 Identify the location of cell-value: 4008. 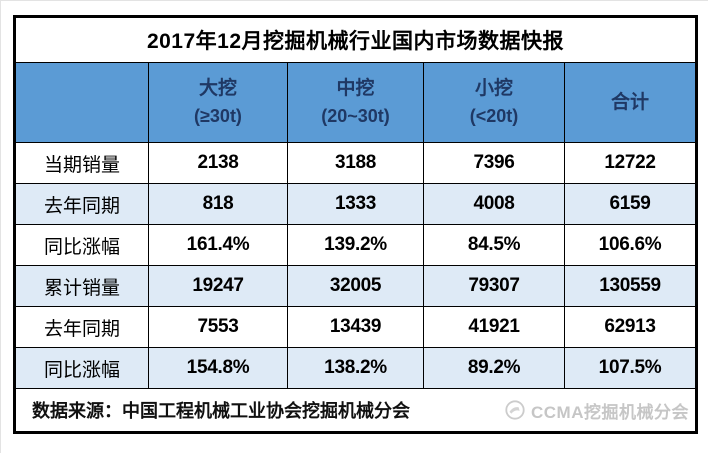
(494, 204).